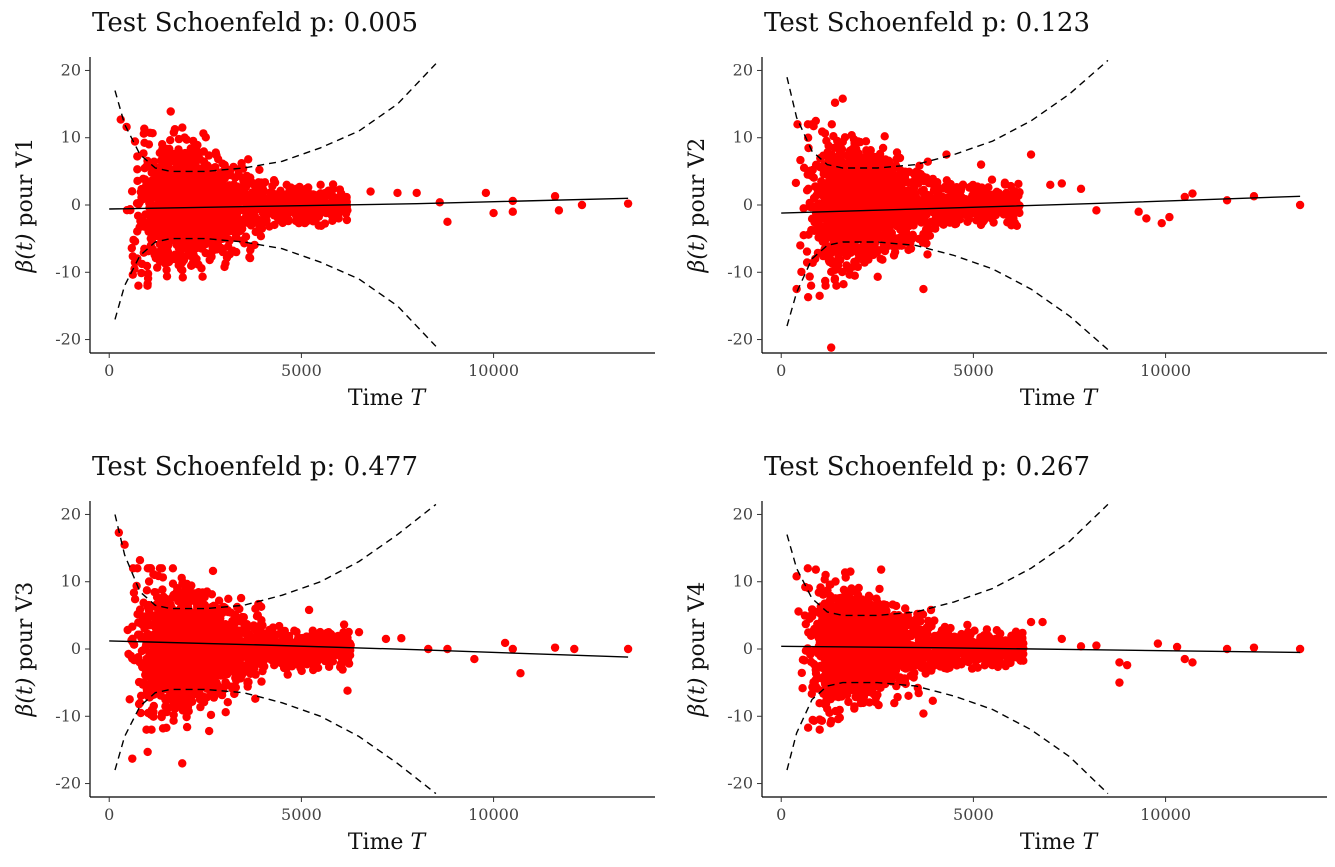 Image resolution: width=1335 pixels, height=867 pixels. Describe the element at coordinates (743, 137) in the screenshot. I see `y-tick-label: 10` at that location.